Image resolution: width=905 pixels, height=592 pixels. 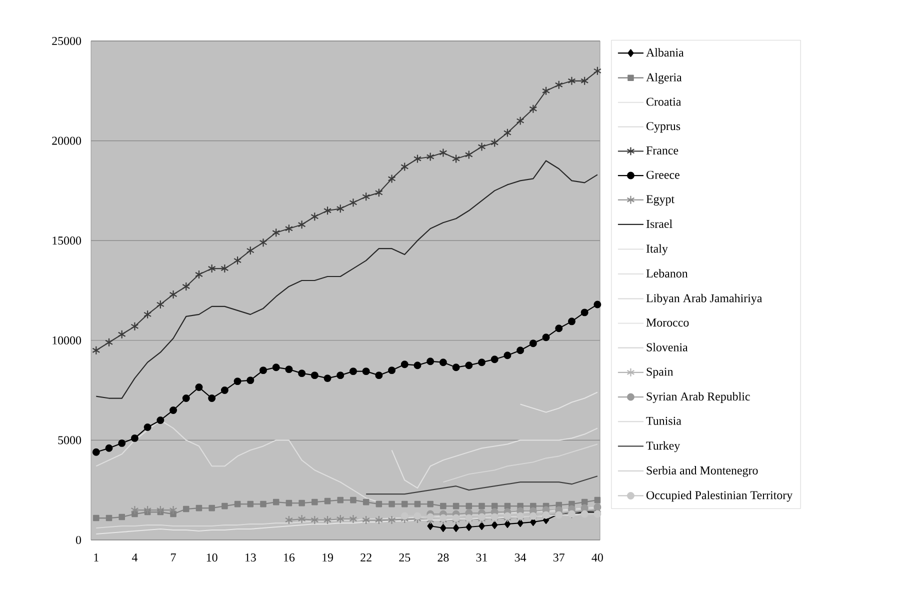 I want to click on x-tick-label: 34, so click(x=520, y=558).